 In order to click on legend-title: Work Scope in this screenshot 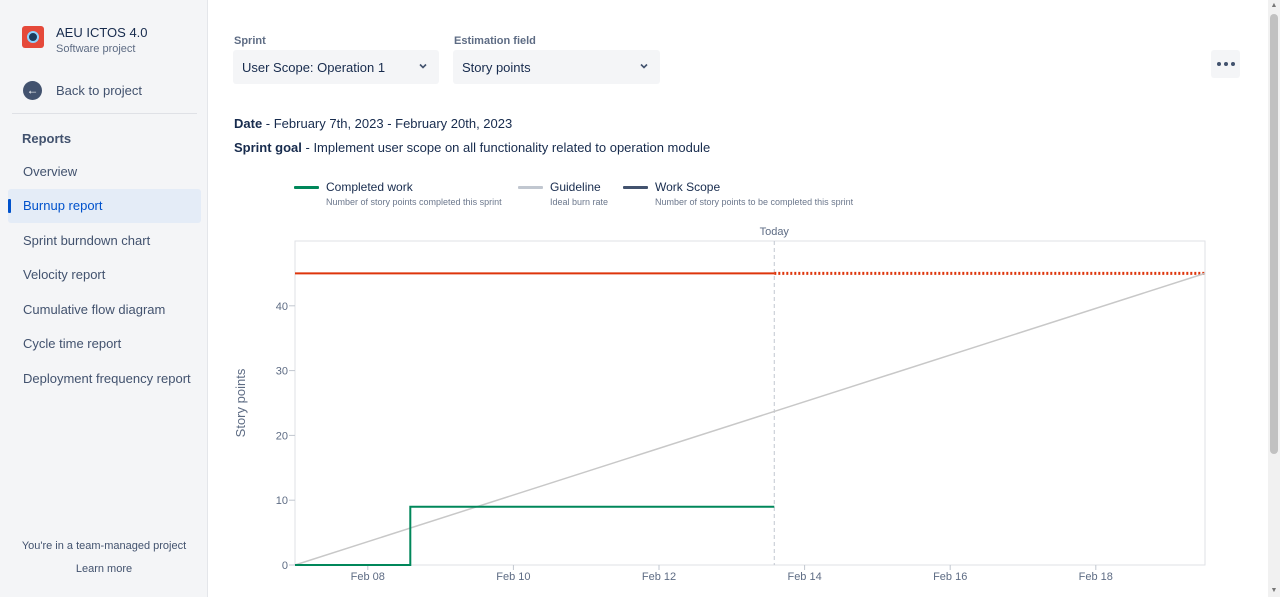, I will do `click(688, 187)`.